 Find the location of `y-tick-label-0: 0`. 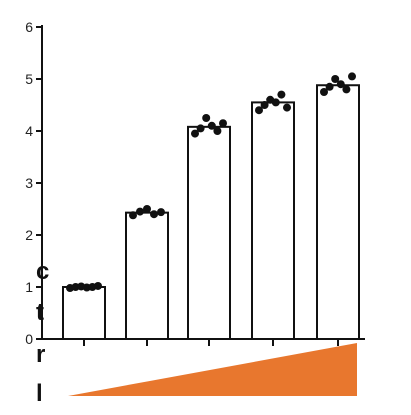

y-tick-label-0: 0 is located at coordinates (29, 339).